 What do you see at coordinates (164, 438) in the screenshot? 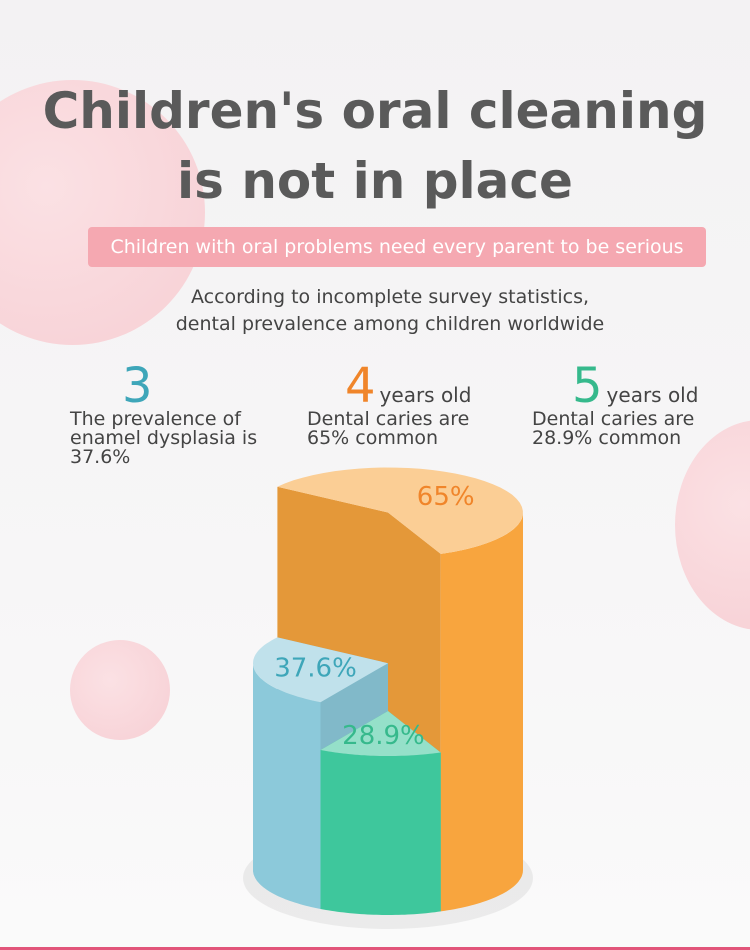
I see `stat-line: enamel dysplasia is` at bounding box center [164, 438].